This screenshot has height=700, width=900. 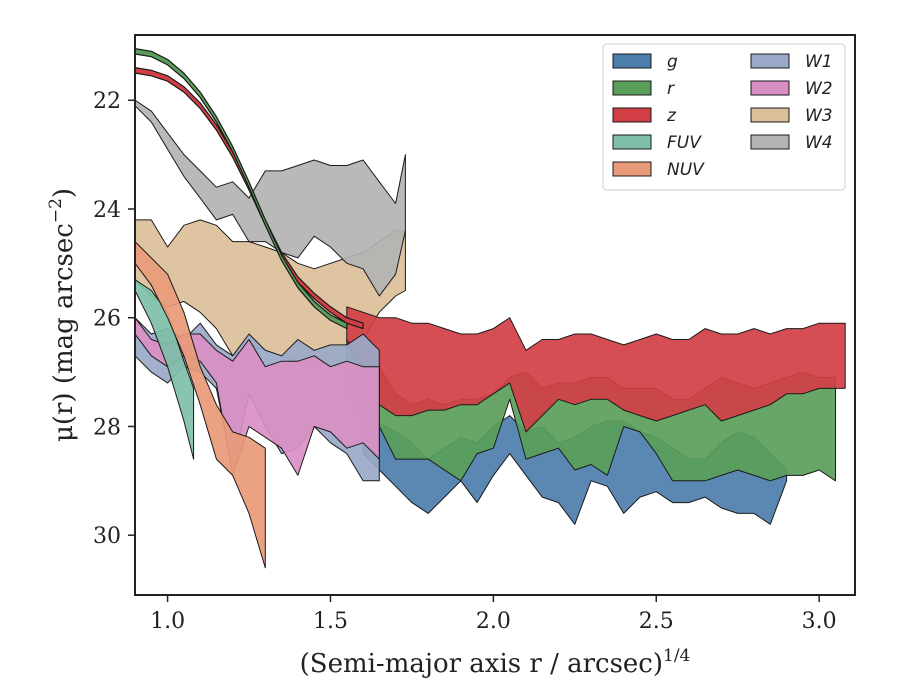 What do you see at coordinates (107, 210) in the screenshot?
I see `y-tick-label: 24` at bounding box center [107, 210].